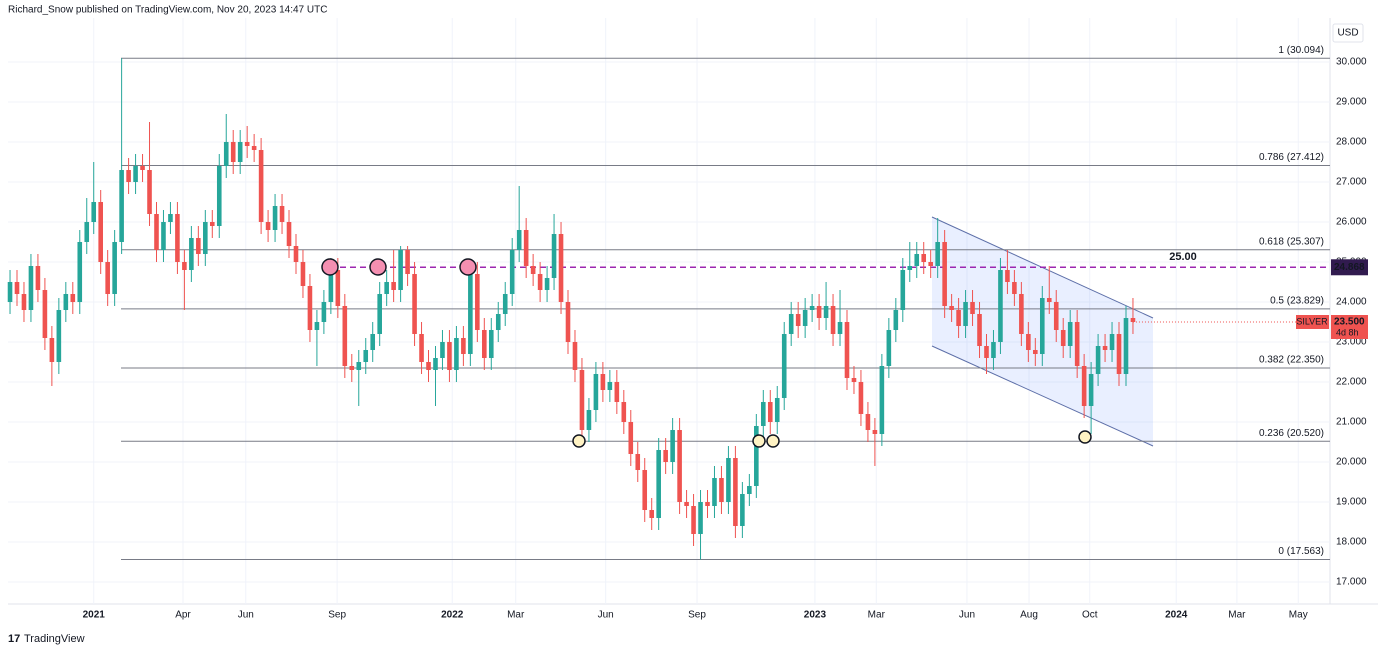 The image size is (1378, 652). Describe the element at coordinates (1351, 542) in the screenshot. I see `y-tick-label: 18.000` at that location.